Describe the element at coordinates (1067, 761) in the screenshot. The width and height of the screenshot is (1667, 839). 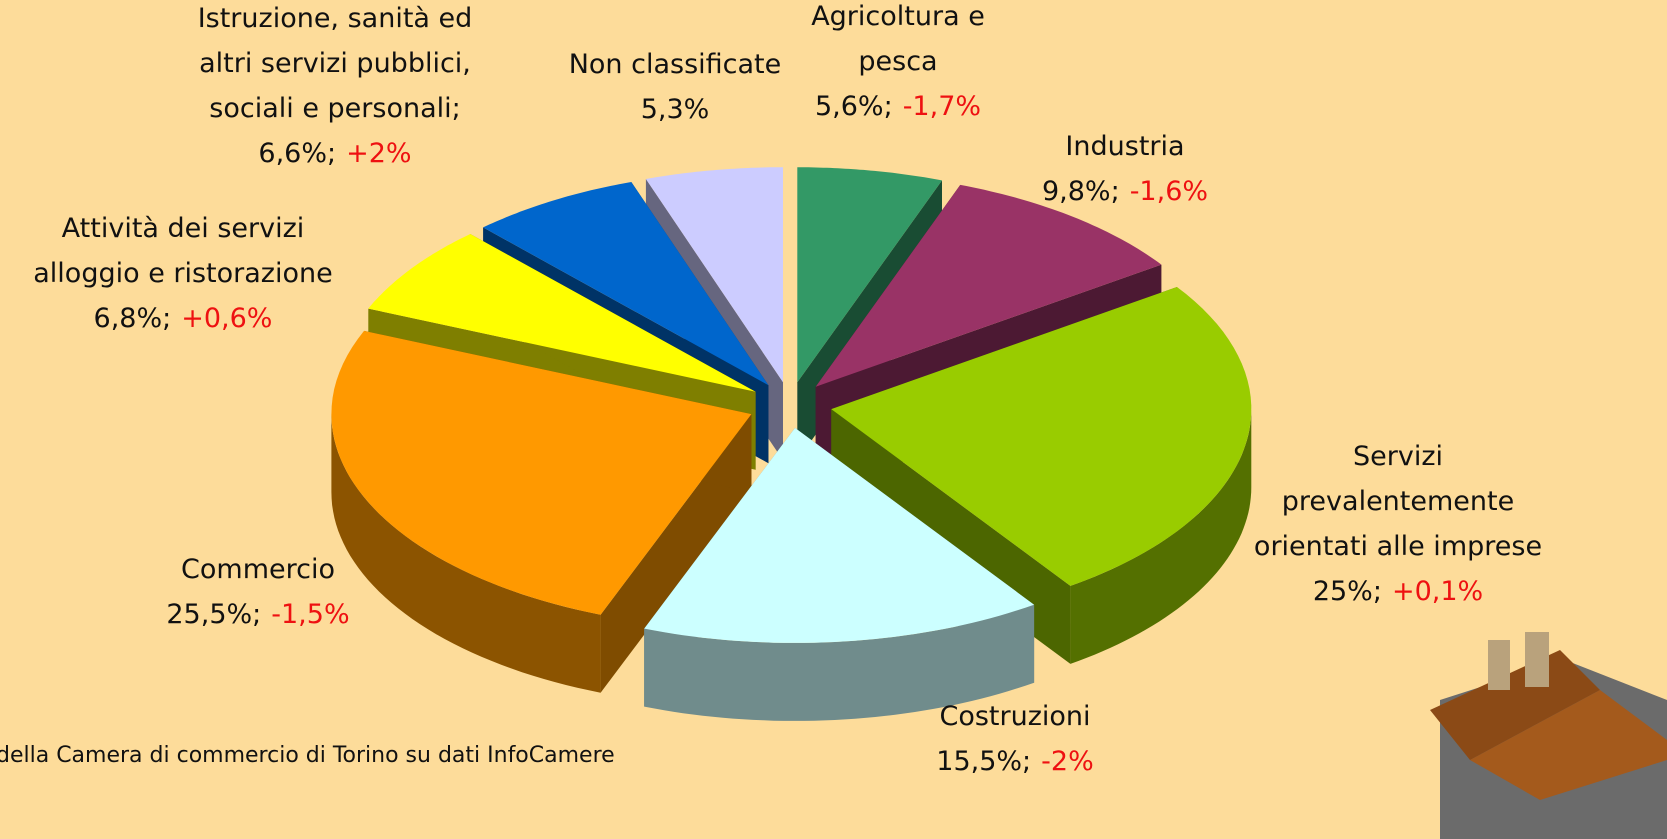
I see `change-label: -2%` at that location.